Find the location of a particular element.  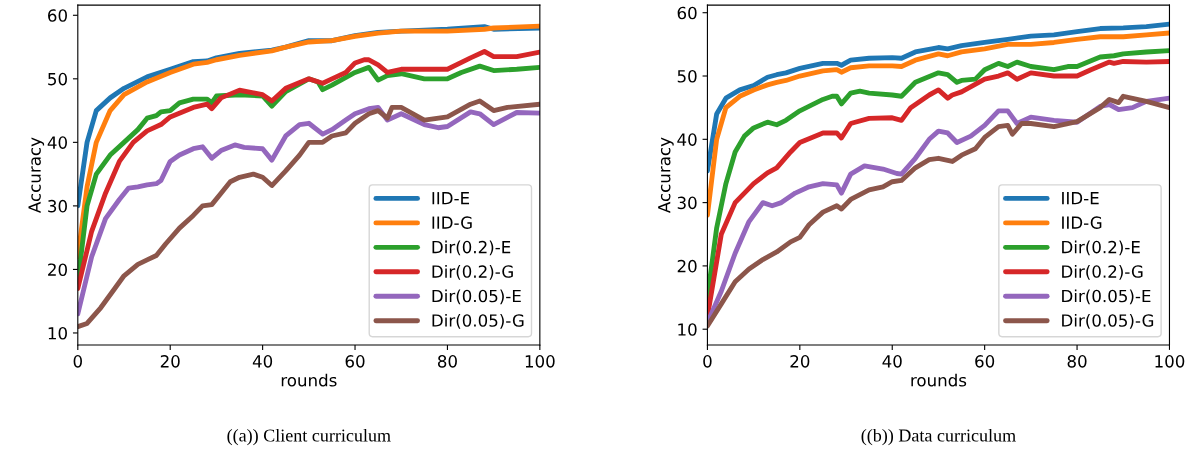

text: ((b)) Data curriculum is located at coordinates (938, 437).